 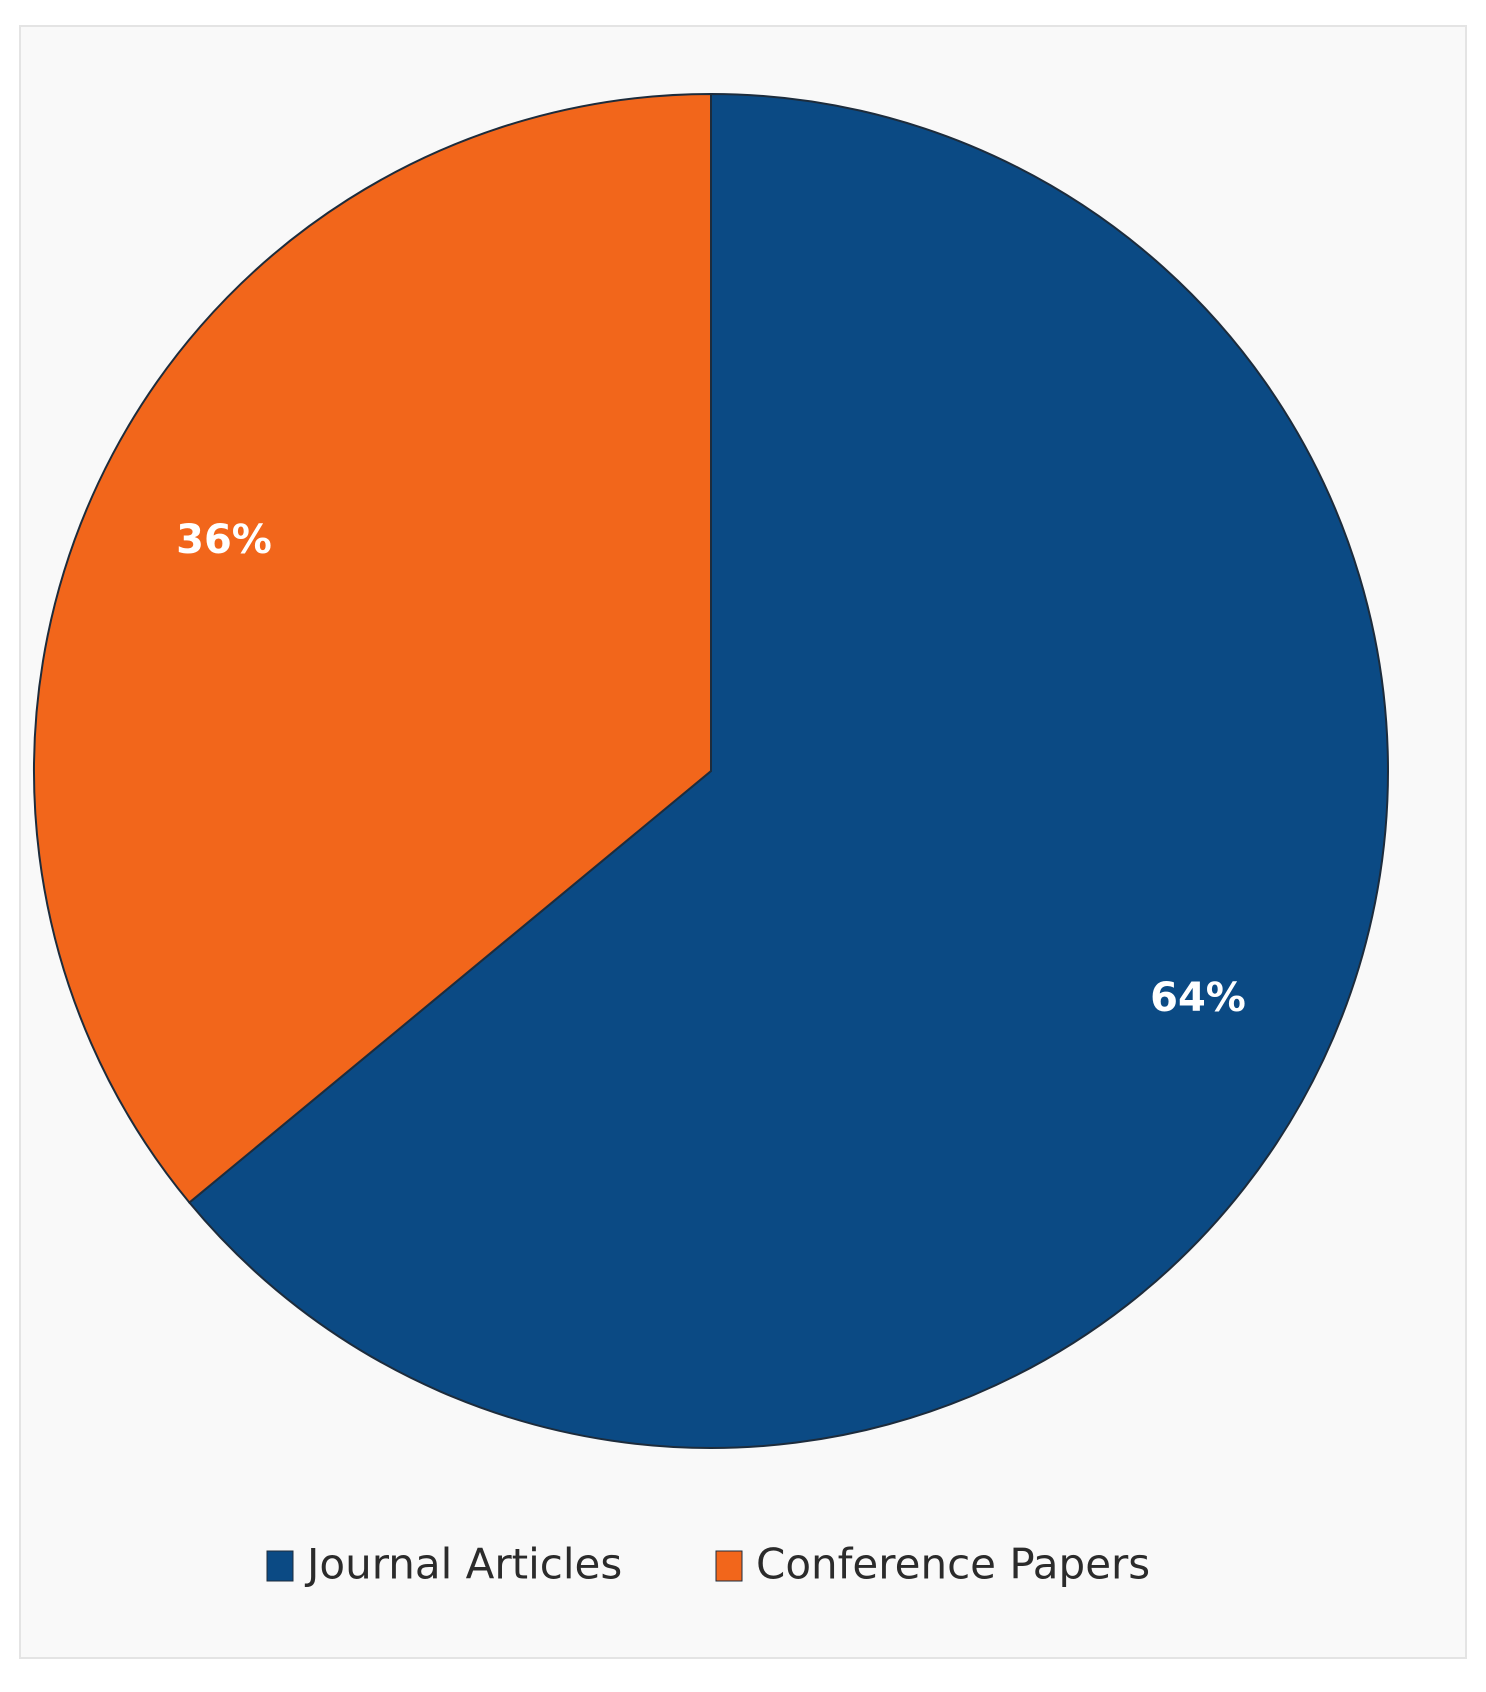 I want to click on value-label: 36%, so click(x=224, y=540).